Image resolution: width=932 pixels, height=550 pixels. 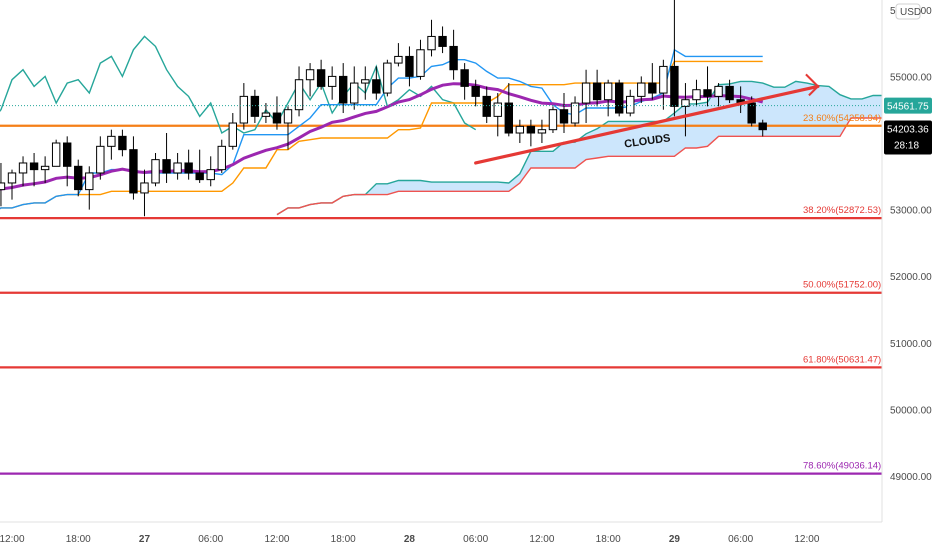 I want to click on fib-level-label: 50.00%(51752.00), so click(x=842, y=285).